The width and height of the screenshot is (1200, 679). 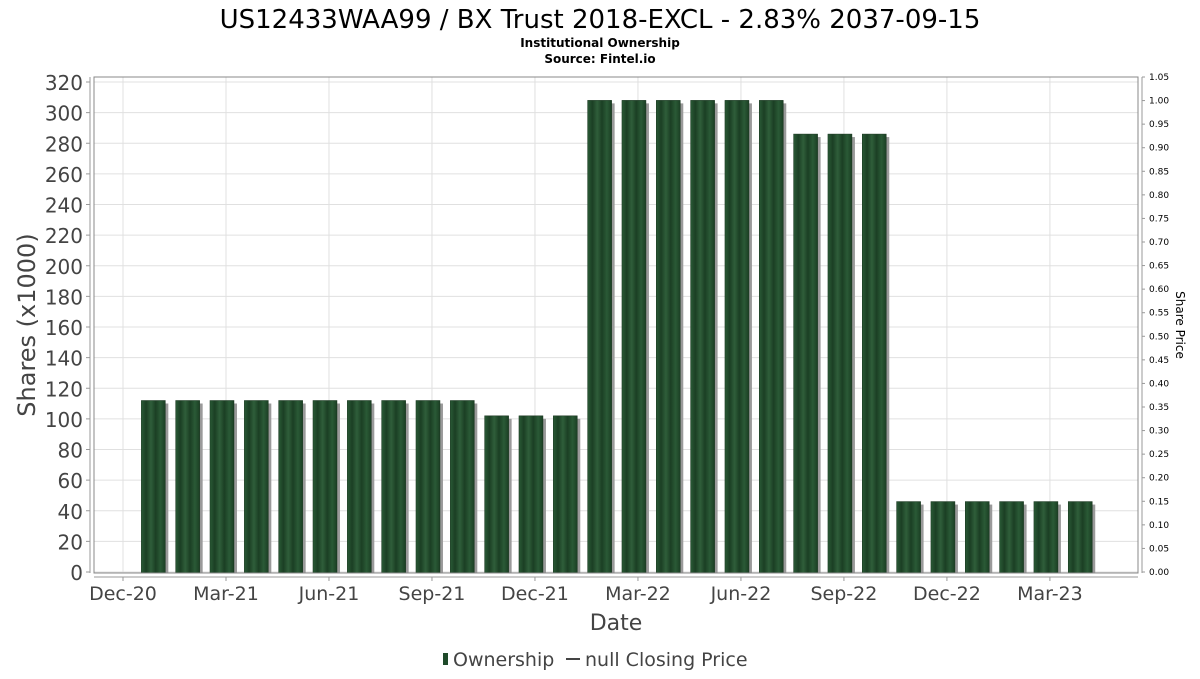 What do you see at coordinates (1159, 314) in the screenshot?
I see `y2-tick-label: 0.55` at bounding box center [1159, 314].